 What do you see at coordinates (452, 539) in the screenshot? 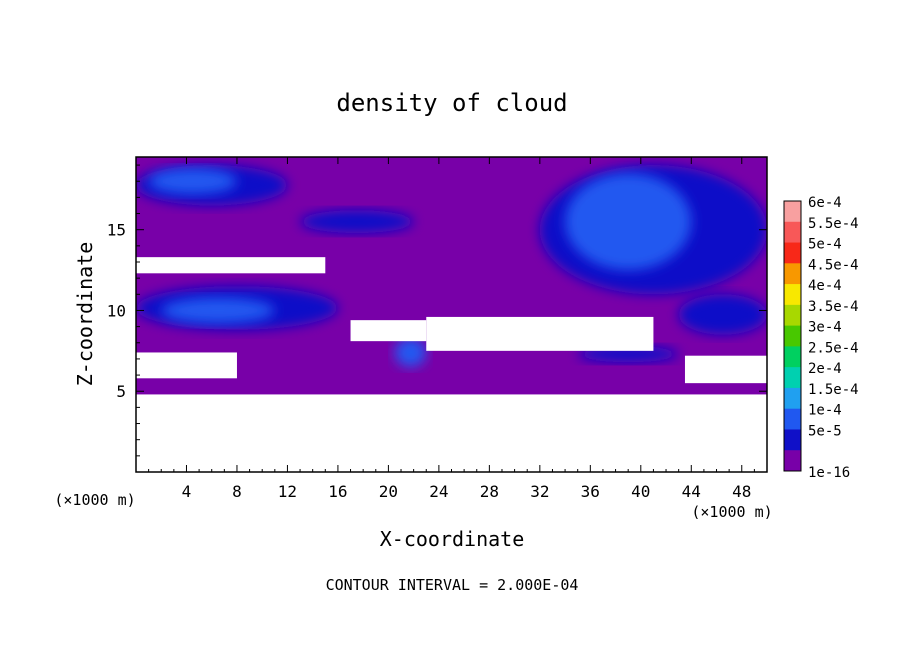
I see `x-axis-label: X-coordinate` at bounding box center [452, 539].